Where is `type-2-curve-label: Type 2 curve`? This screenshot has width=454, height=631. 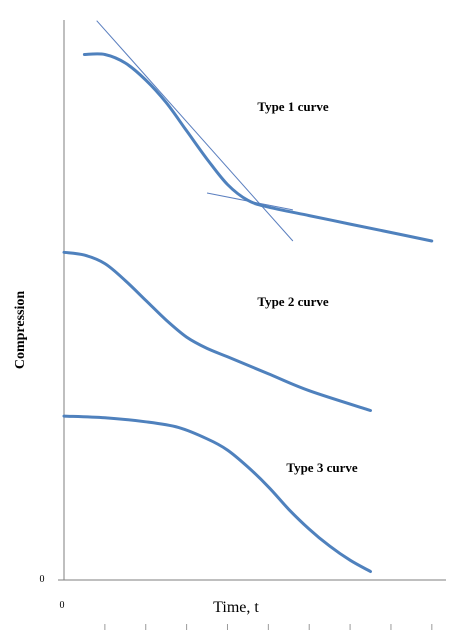 type-2-curve-label: Type 2 curve is located at coordinates (292, 301).